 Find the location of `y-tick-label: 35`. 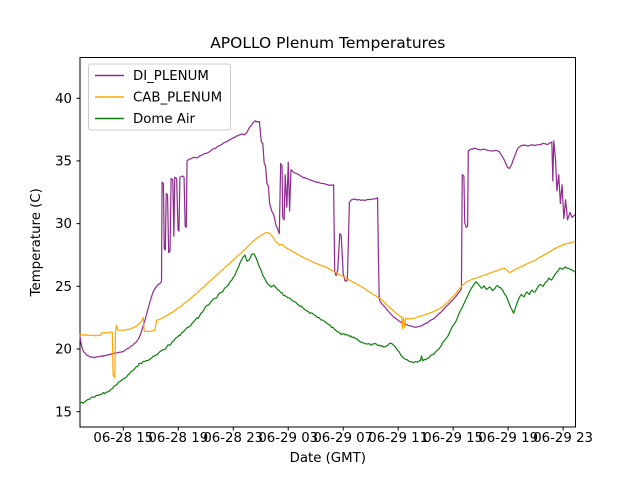

y-tick-label: 35 is located at coordinates (63, 162).